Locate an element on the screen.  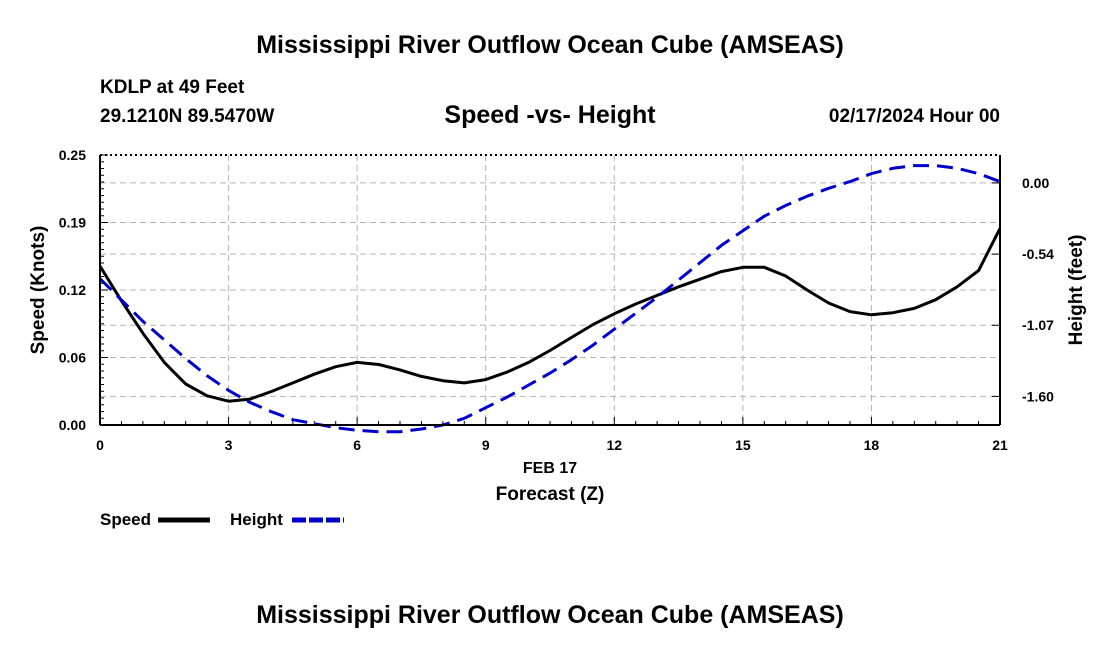
coordinates-label: 29.1210N 89.5470W is located at coordinates (187, 116).